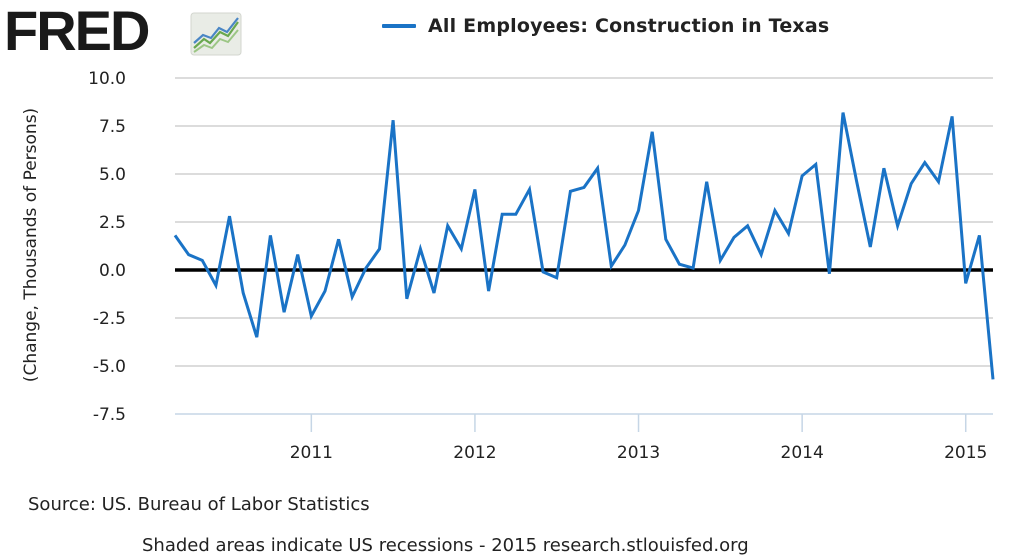  What do you see at coordinates (638, 438) in the screenshot?
I see `x-tick-labels: 2011 2012 2013 2014 2015` at bounding box center [638, 438].